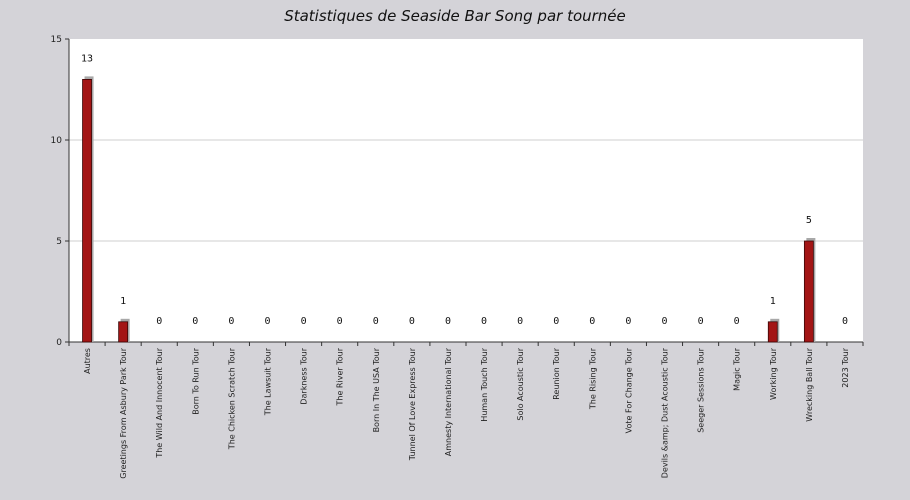 The width and height of the screenshot is (910, 500). What do you see at coordinates (57, 191) in the screenshot?
I see `y-tick-labels: 0 5 10 15` at bounding box center [57, 191].